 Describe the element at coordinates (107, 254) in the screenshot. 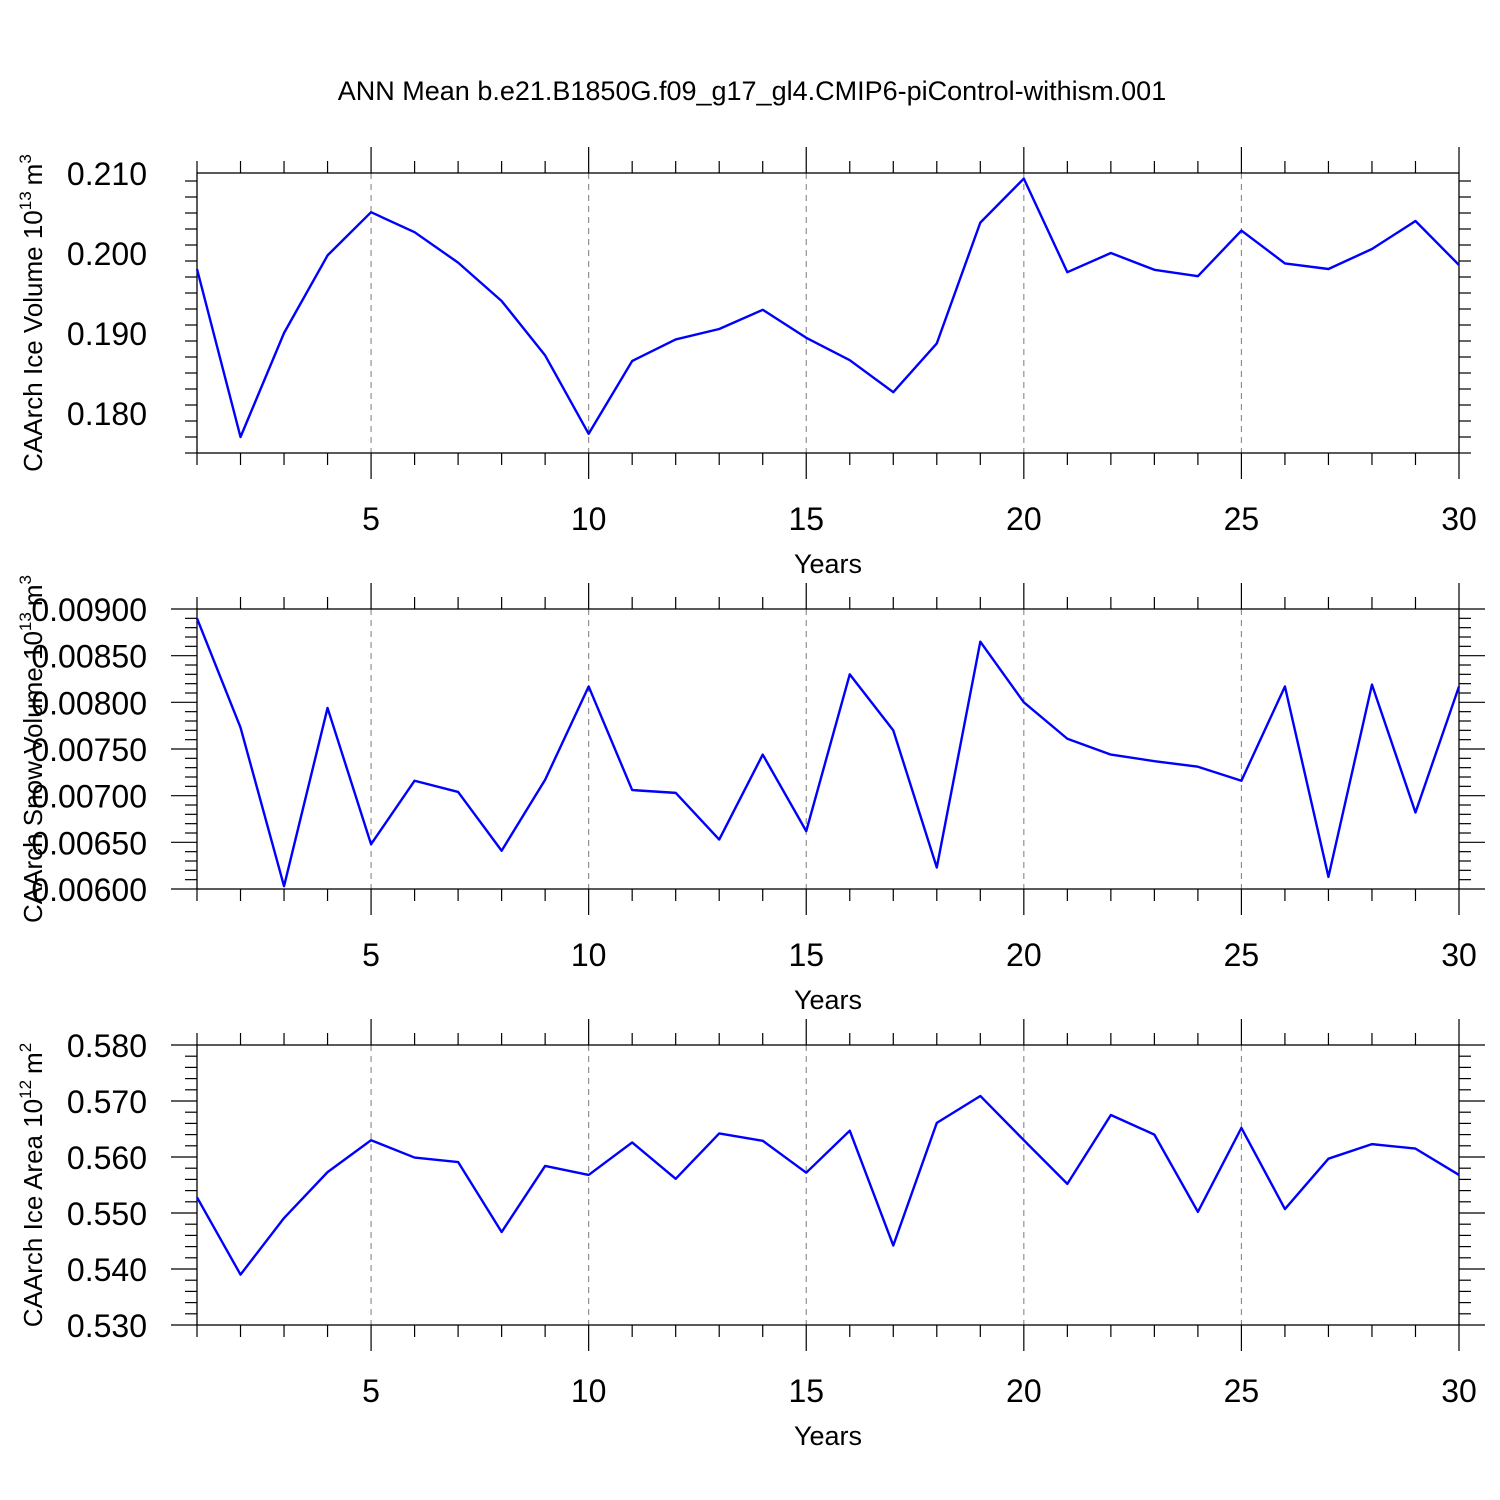

I see `y-tick-label: 0.200` at that location.